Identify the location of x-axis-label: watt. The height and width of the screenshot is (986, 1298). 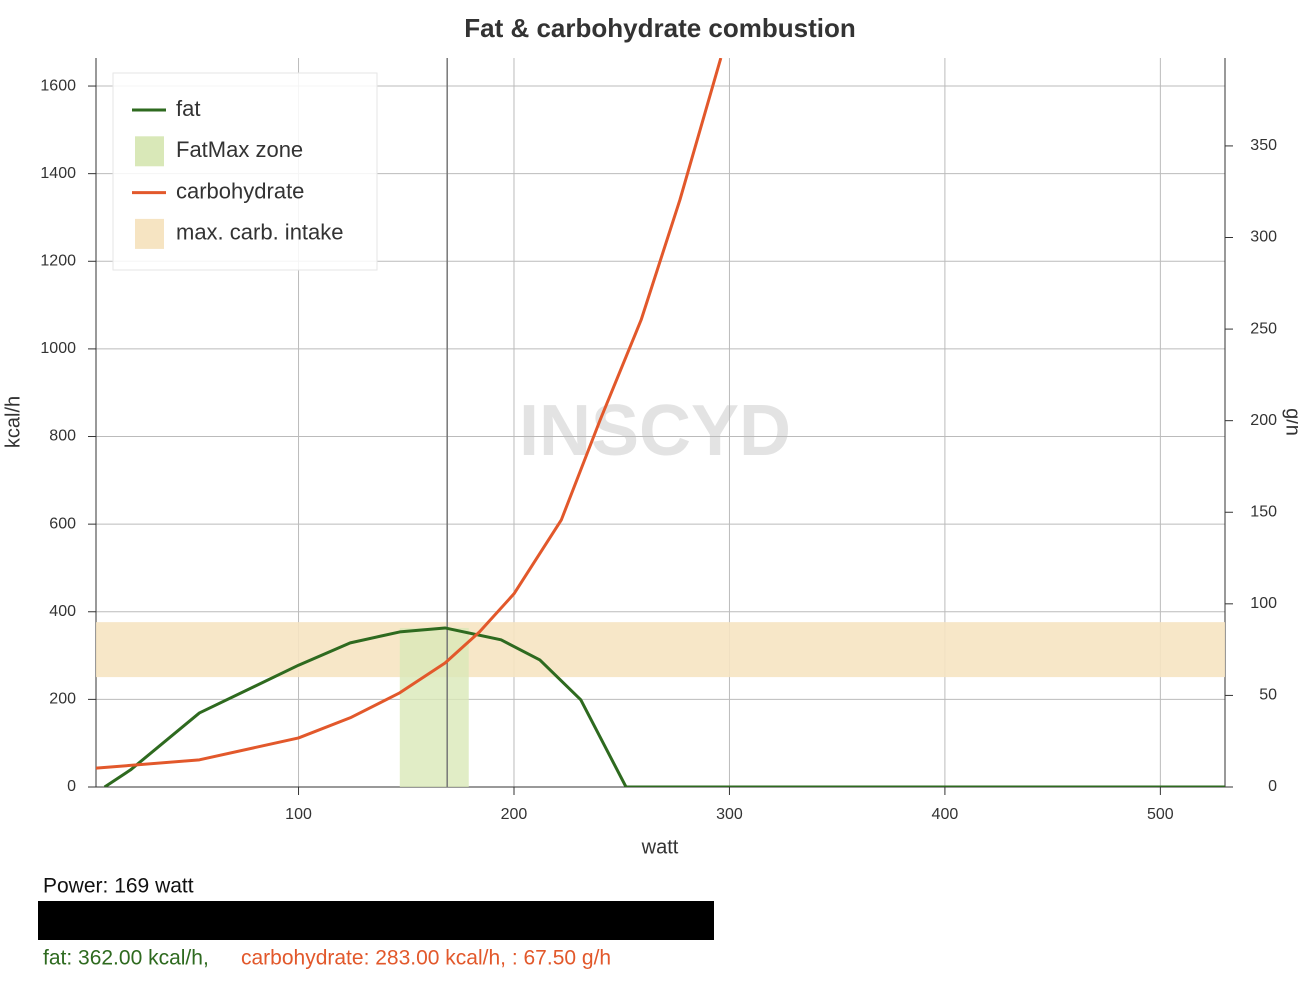
(660, 847).